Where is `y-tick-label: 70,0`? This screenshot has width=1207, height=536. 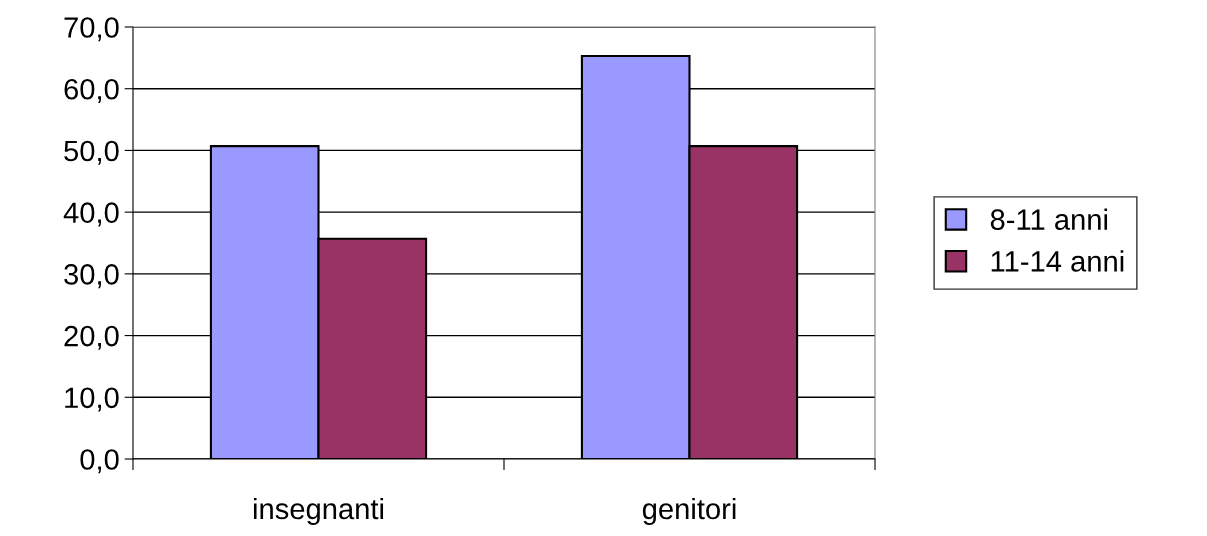
y-tick-label: 70,0 is located at coordinates (91, 29).